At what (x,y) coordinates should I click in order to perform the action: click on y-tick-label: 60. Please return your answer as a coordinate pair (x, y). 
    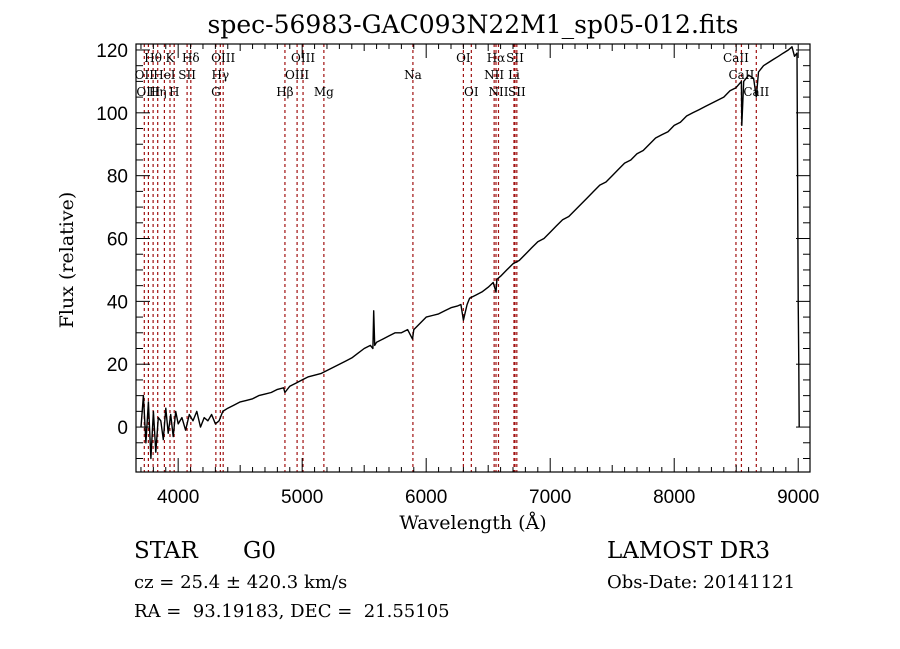
    Looking at the image, I should click on (117, 240).